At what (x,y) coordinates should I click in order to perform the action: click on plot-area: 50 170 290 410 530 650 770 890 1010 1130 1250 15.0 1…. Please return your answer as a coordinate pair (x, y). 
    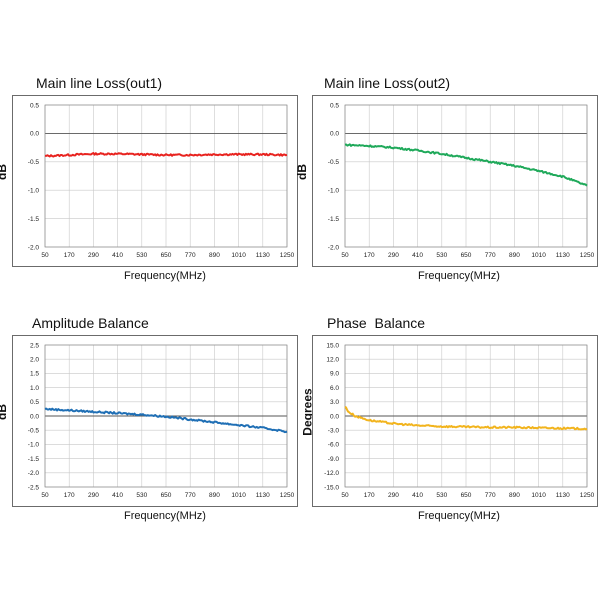
    Looking at the image, I should click on (455, 421).